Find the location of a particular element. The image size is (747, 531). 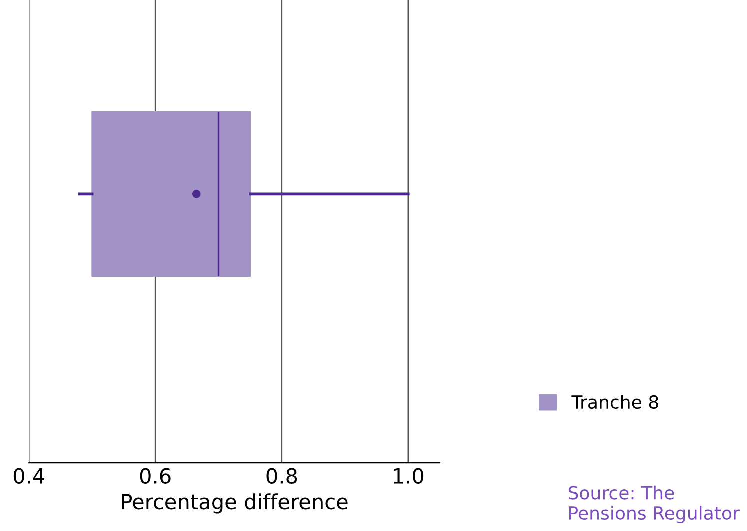

source-note: Source: The Pensions Regulator is located at coordinates (654, 505).